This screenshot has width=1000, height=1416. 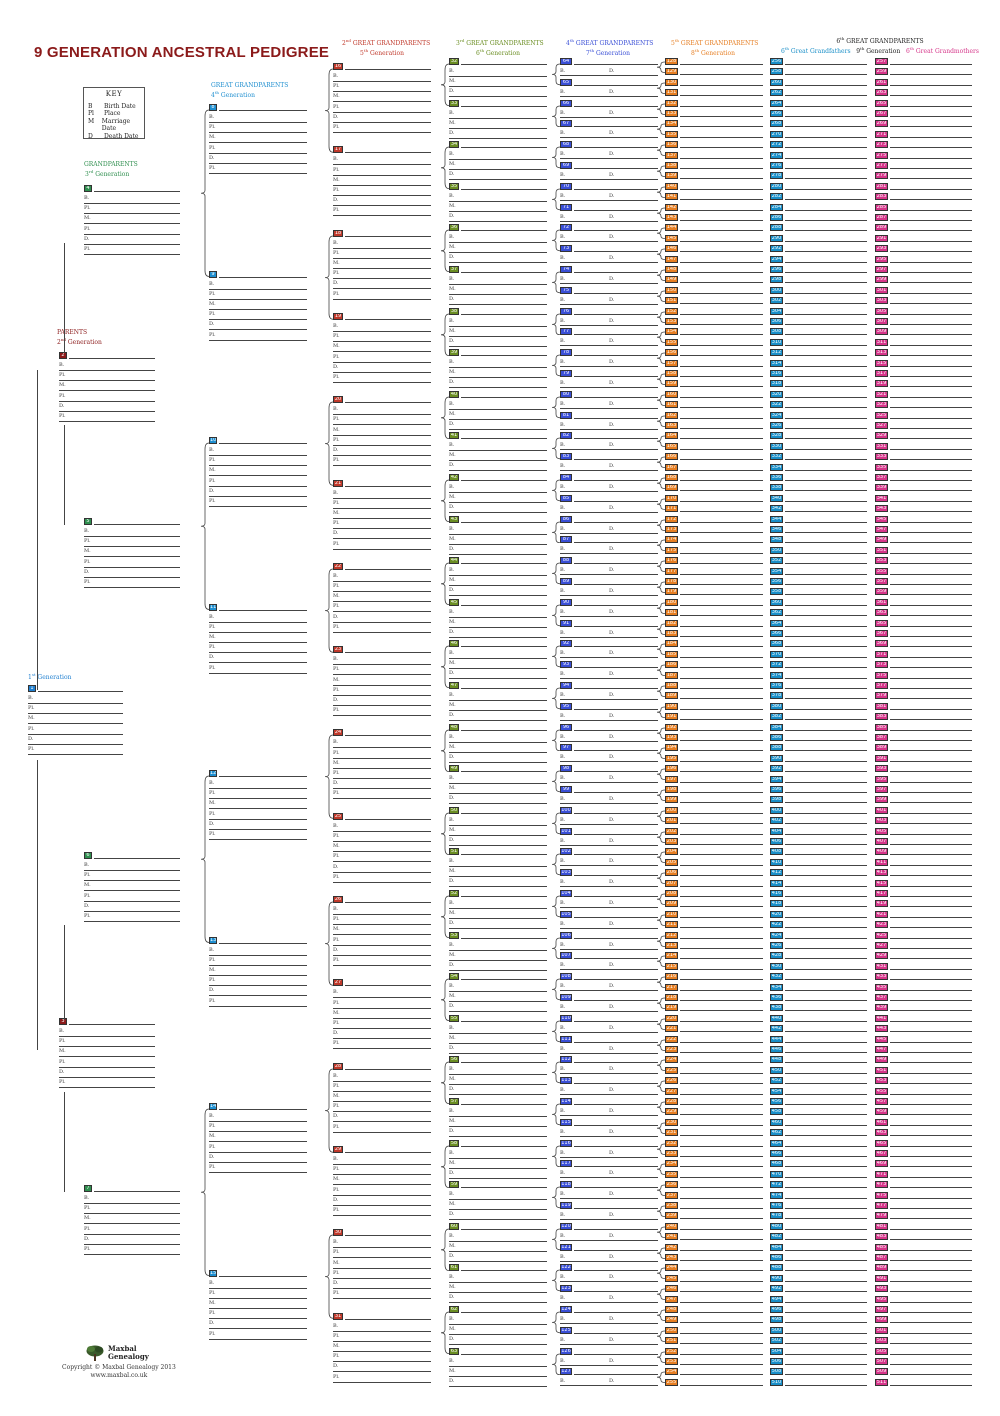 What do you see at coordinates (671, 1185) in the screenshot?
I see `person-number-badge: 236` at bounding box center [671, 1185].